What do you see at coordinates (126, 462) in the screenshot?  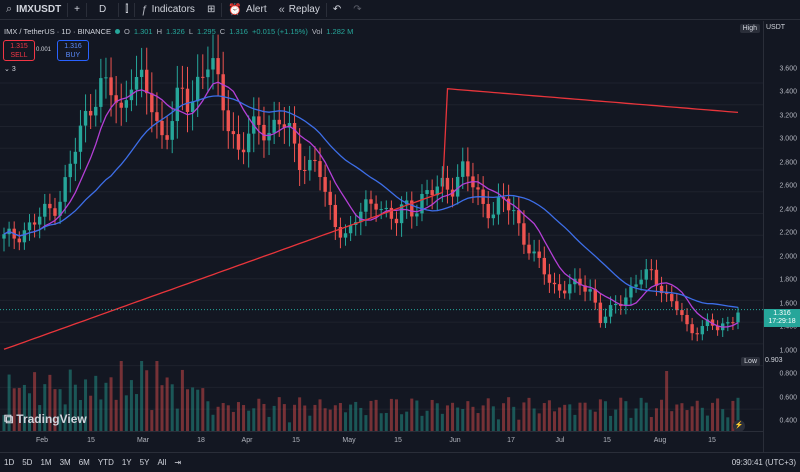 I see `range-button-1y: 1Y` at bounding box center [126, 462].